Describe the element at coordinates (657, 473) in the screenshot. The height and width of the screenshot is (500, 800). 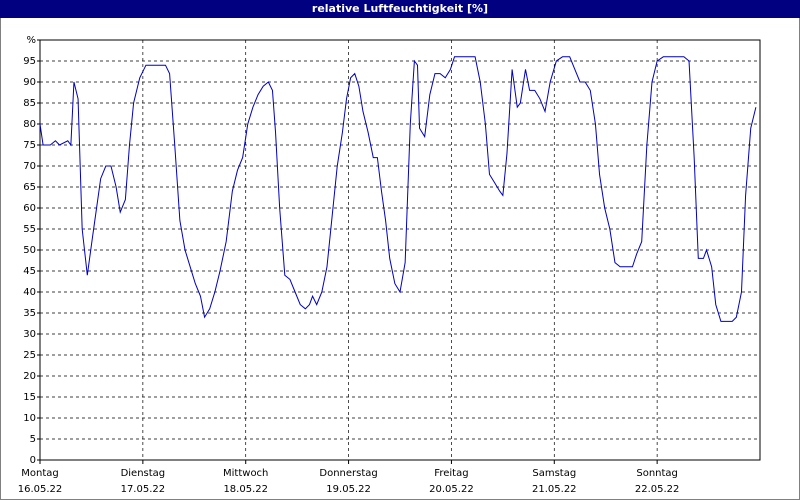
I see `x-tick-label: Sonntag` at that location.